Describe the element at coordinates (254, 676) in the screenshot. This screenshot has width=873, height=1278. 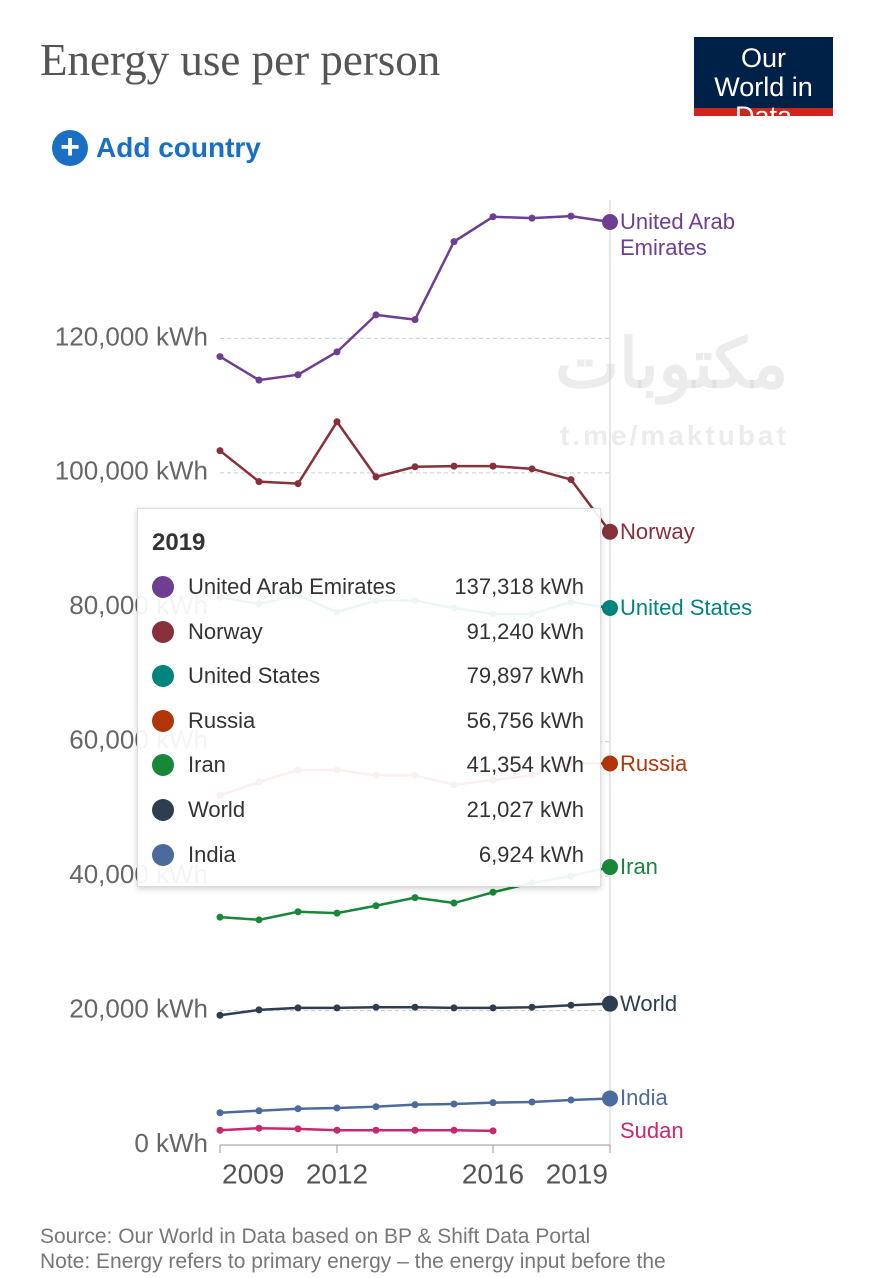
I see `tooltip-name: United States` at that location.